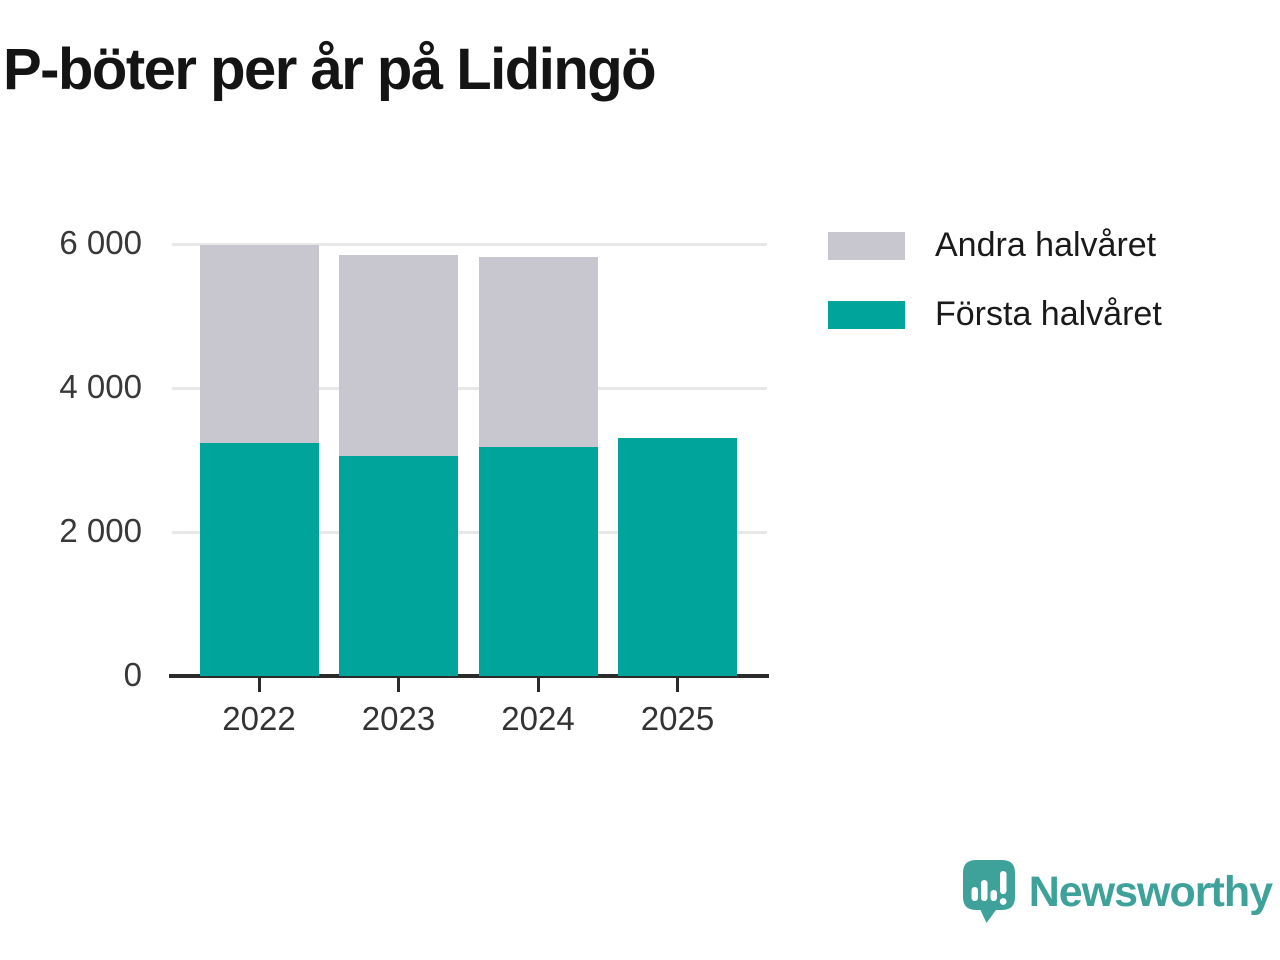 The height and width of the screenshot is (960, 1280). Describe the element at coordinates (1046, 245) in the screenshot. I see `legend-label: Andra halvåret` at that location.